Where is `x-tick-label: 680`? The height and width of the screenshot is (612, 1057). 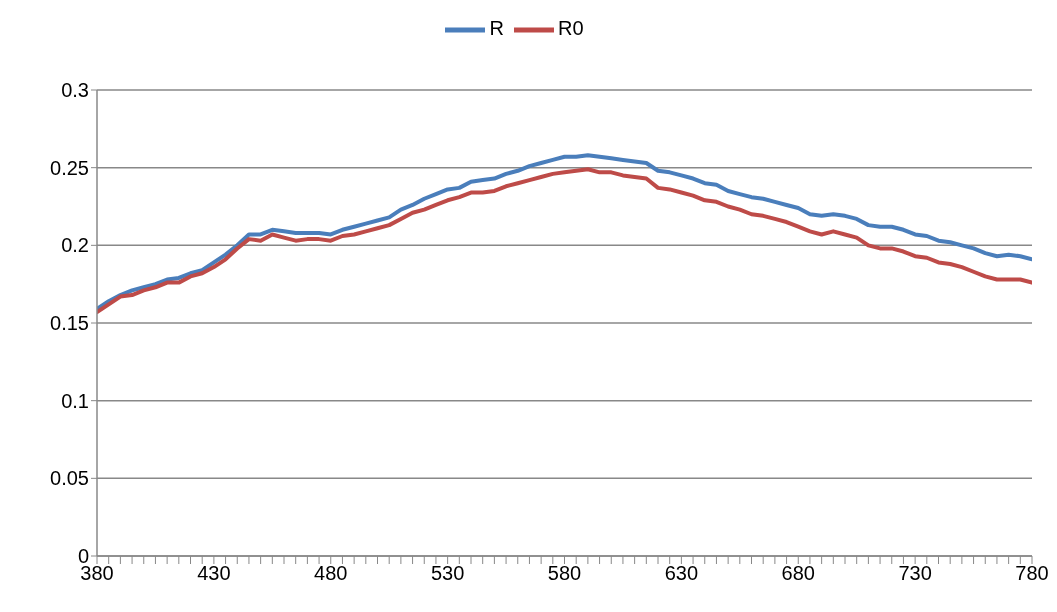
x-tick-label: 680 is located at coordinates (798, 573).